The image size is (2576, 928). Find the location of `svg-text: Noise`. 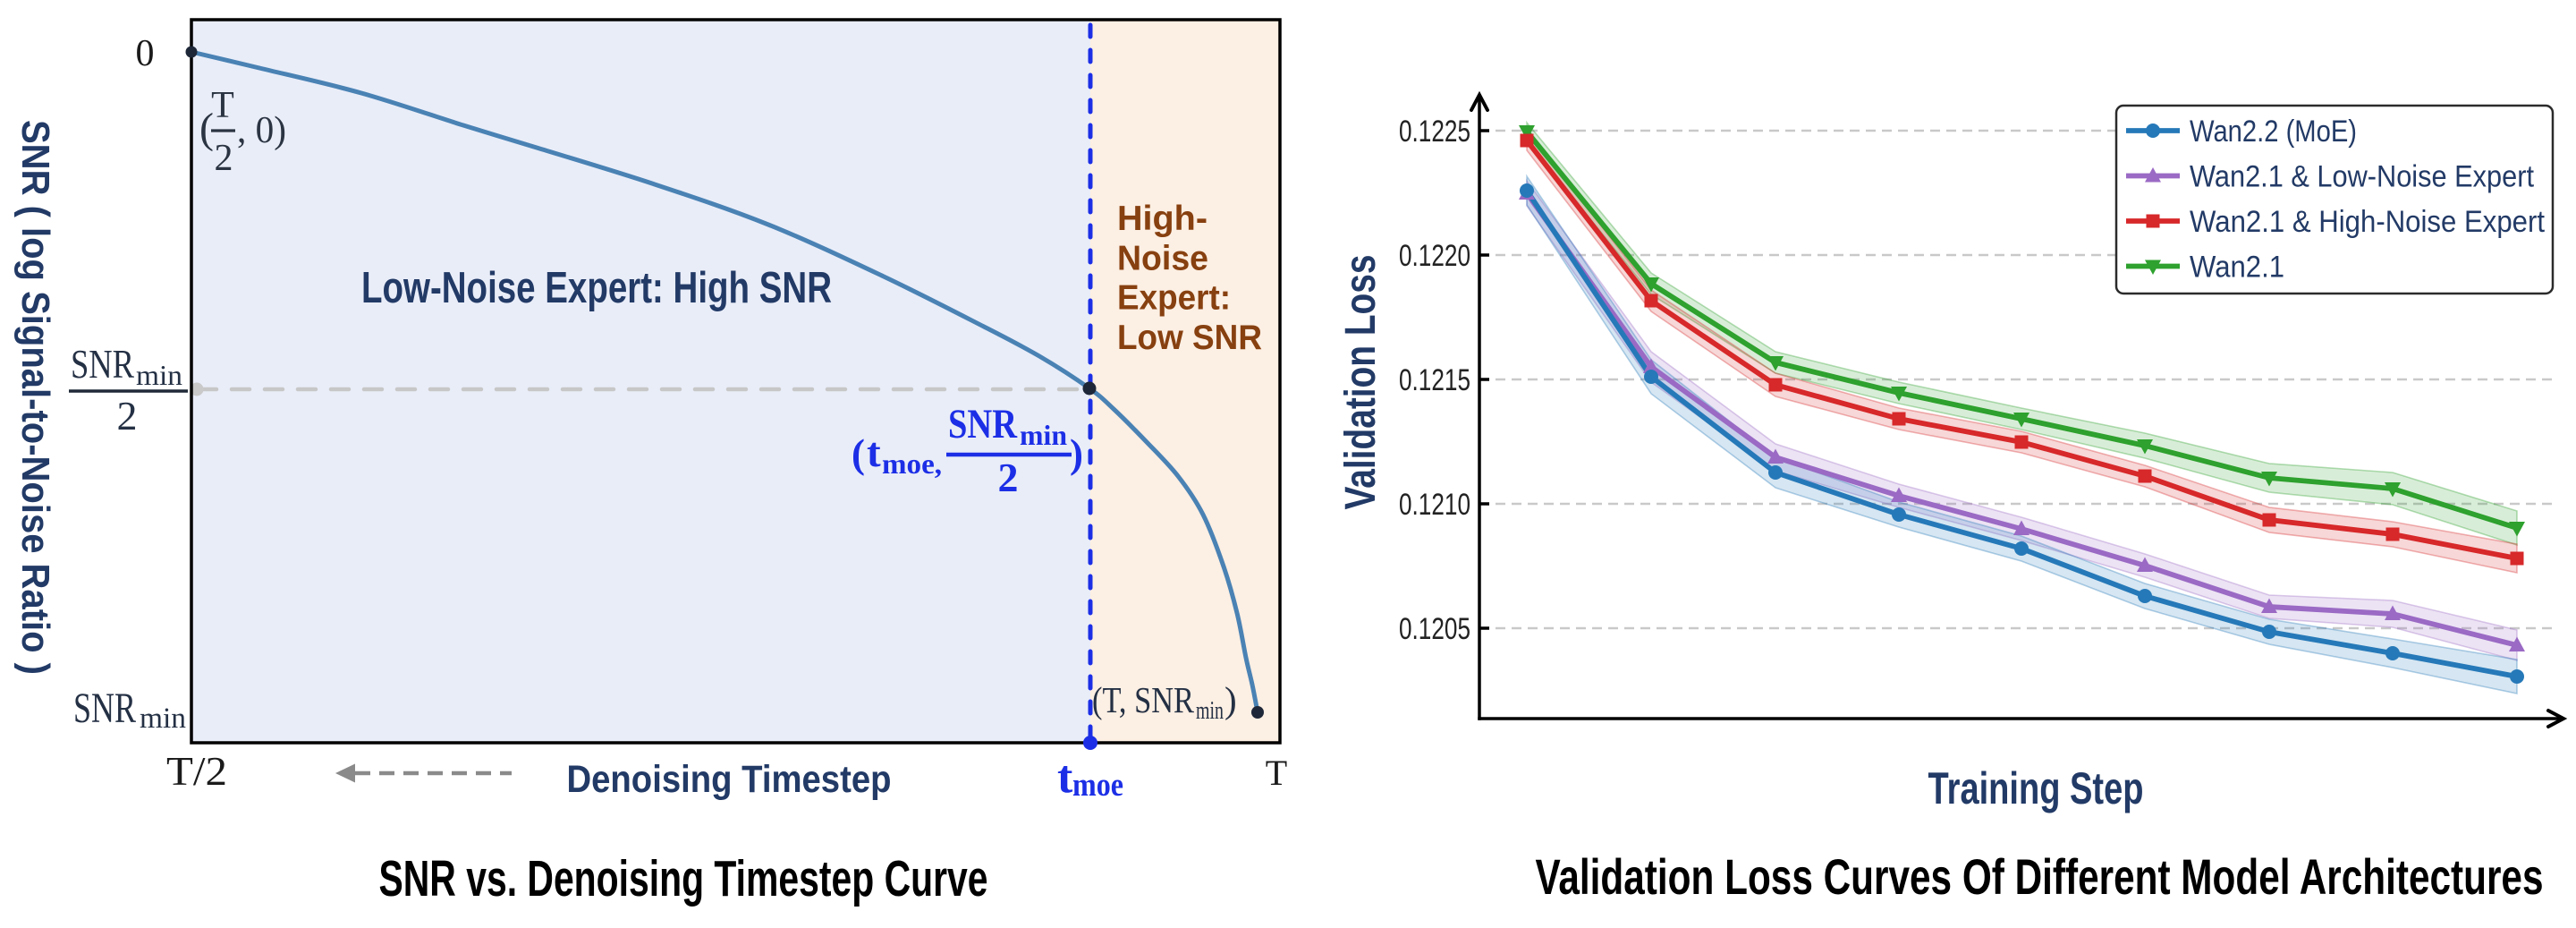

svg-text: Noise is located at coordinates (1162, 258).